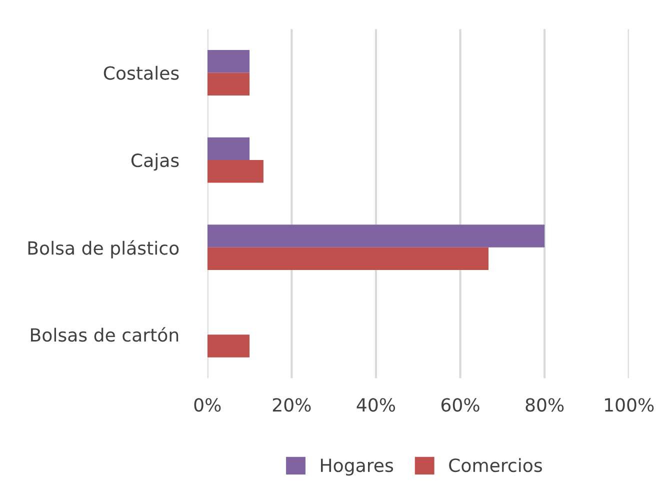  What do you see at coordinates (629, 405) in the screenshot?
I see `x-tick-label: 100%` at bounding box center [629, 405].